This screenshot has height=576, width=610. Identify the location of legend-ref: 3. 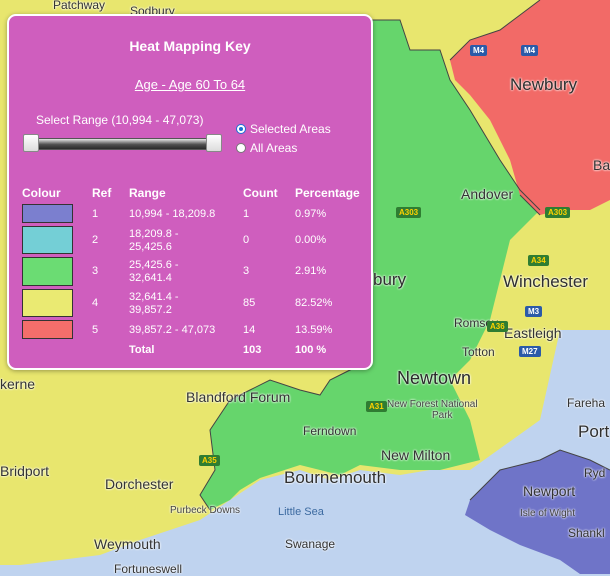
(95, 271).